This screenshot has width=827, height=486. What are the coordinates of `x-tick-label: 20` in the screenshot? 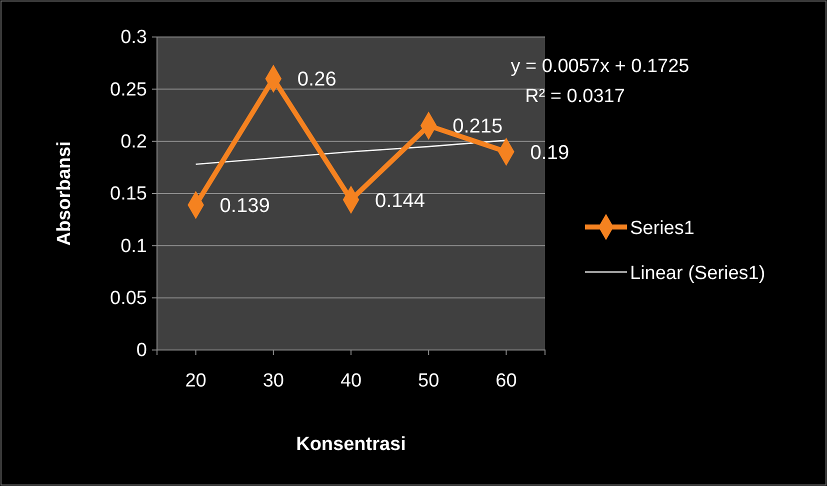 It's located at (195, 381).